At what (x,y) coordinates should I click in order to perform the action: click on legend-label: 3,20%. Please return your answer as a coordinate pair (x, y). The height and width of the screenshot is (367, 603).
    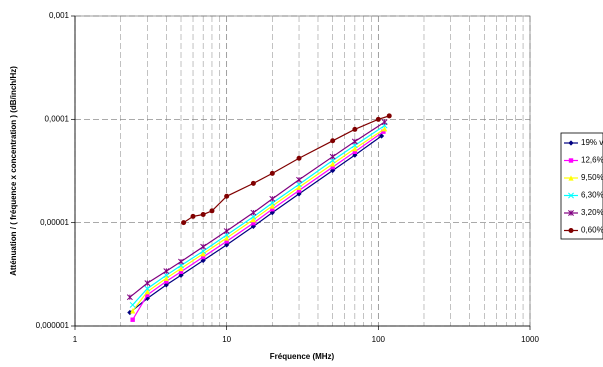
    Looking at the image, I should click on (592, 212).